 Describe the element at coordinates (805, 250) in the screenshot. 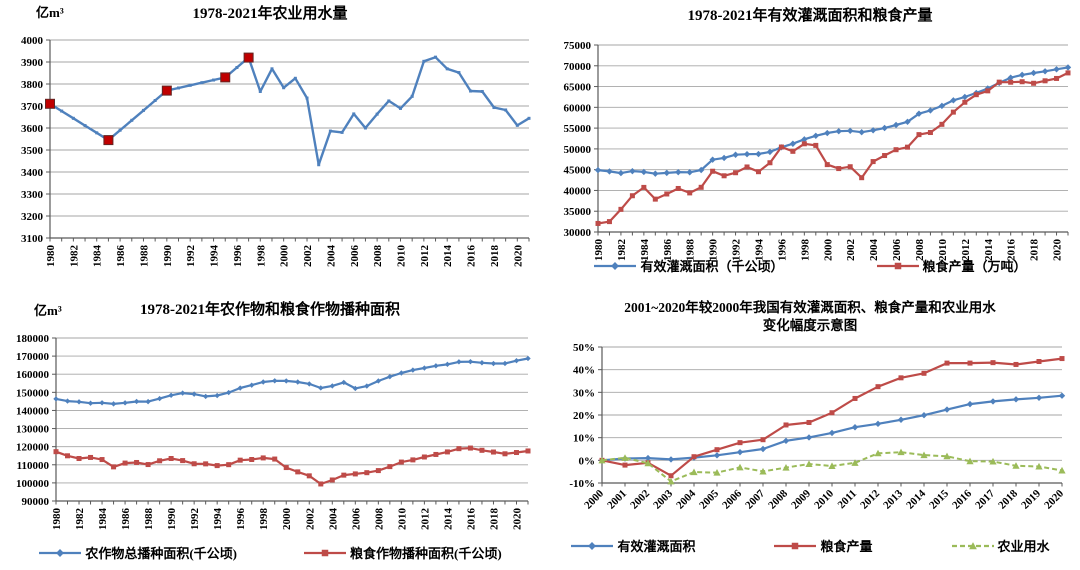

I see `svg-text: 1998` at that location.